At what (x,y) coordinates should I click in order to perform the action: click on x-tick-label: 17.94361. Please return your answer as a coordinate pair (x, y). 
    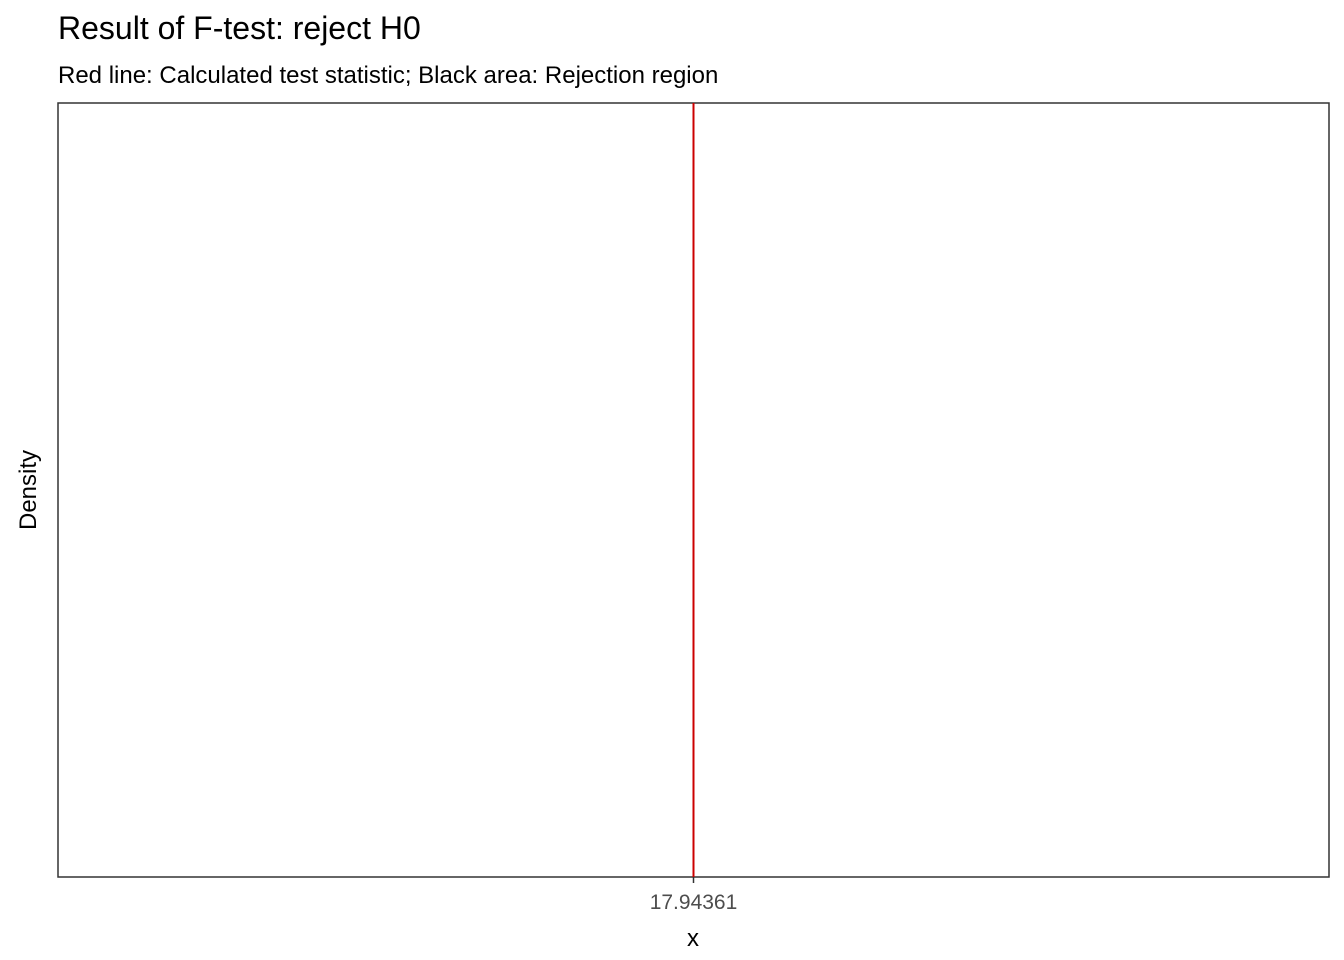
    Looking at the image, I should click on (694, 902).